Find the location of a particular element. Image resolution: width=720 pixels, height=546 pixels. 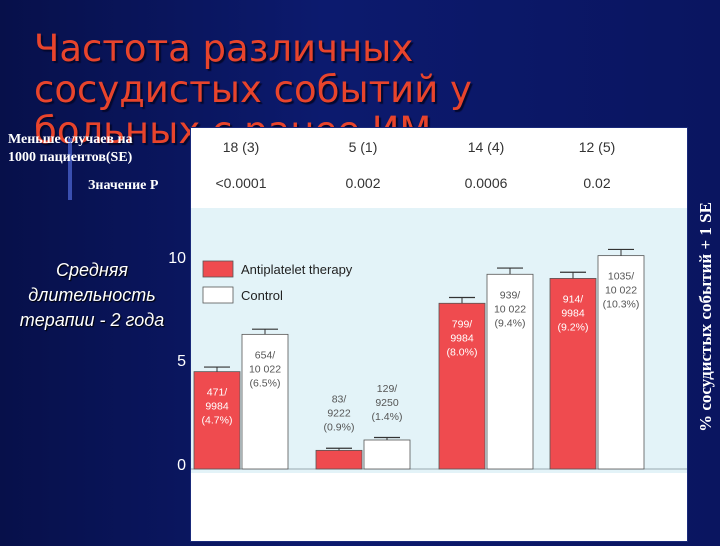

fewer-events-label-line1: Меньше случаев на is located at coordinates (70, 139).